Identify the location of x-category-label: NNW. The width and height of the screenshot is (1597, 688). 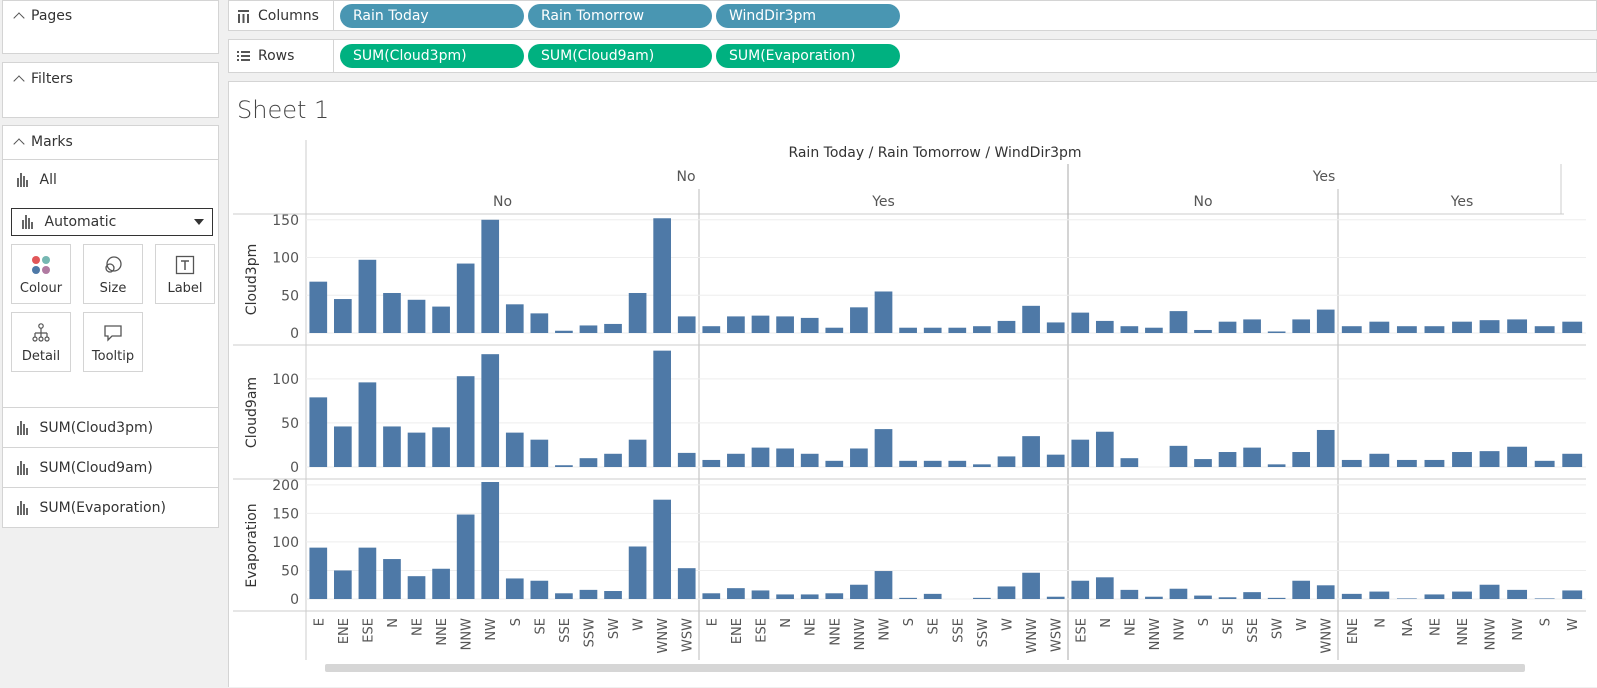
(1155, 634).